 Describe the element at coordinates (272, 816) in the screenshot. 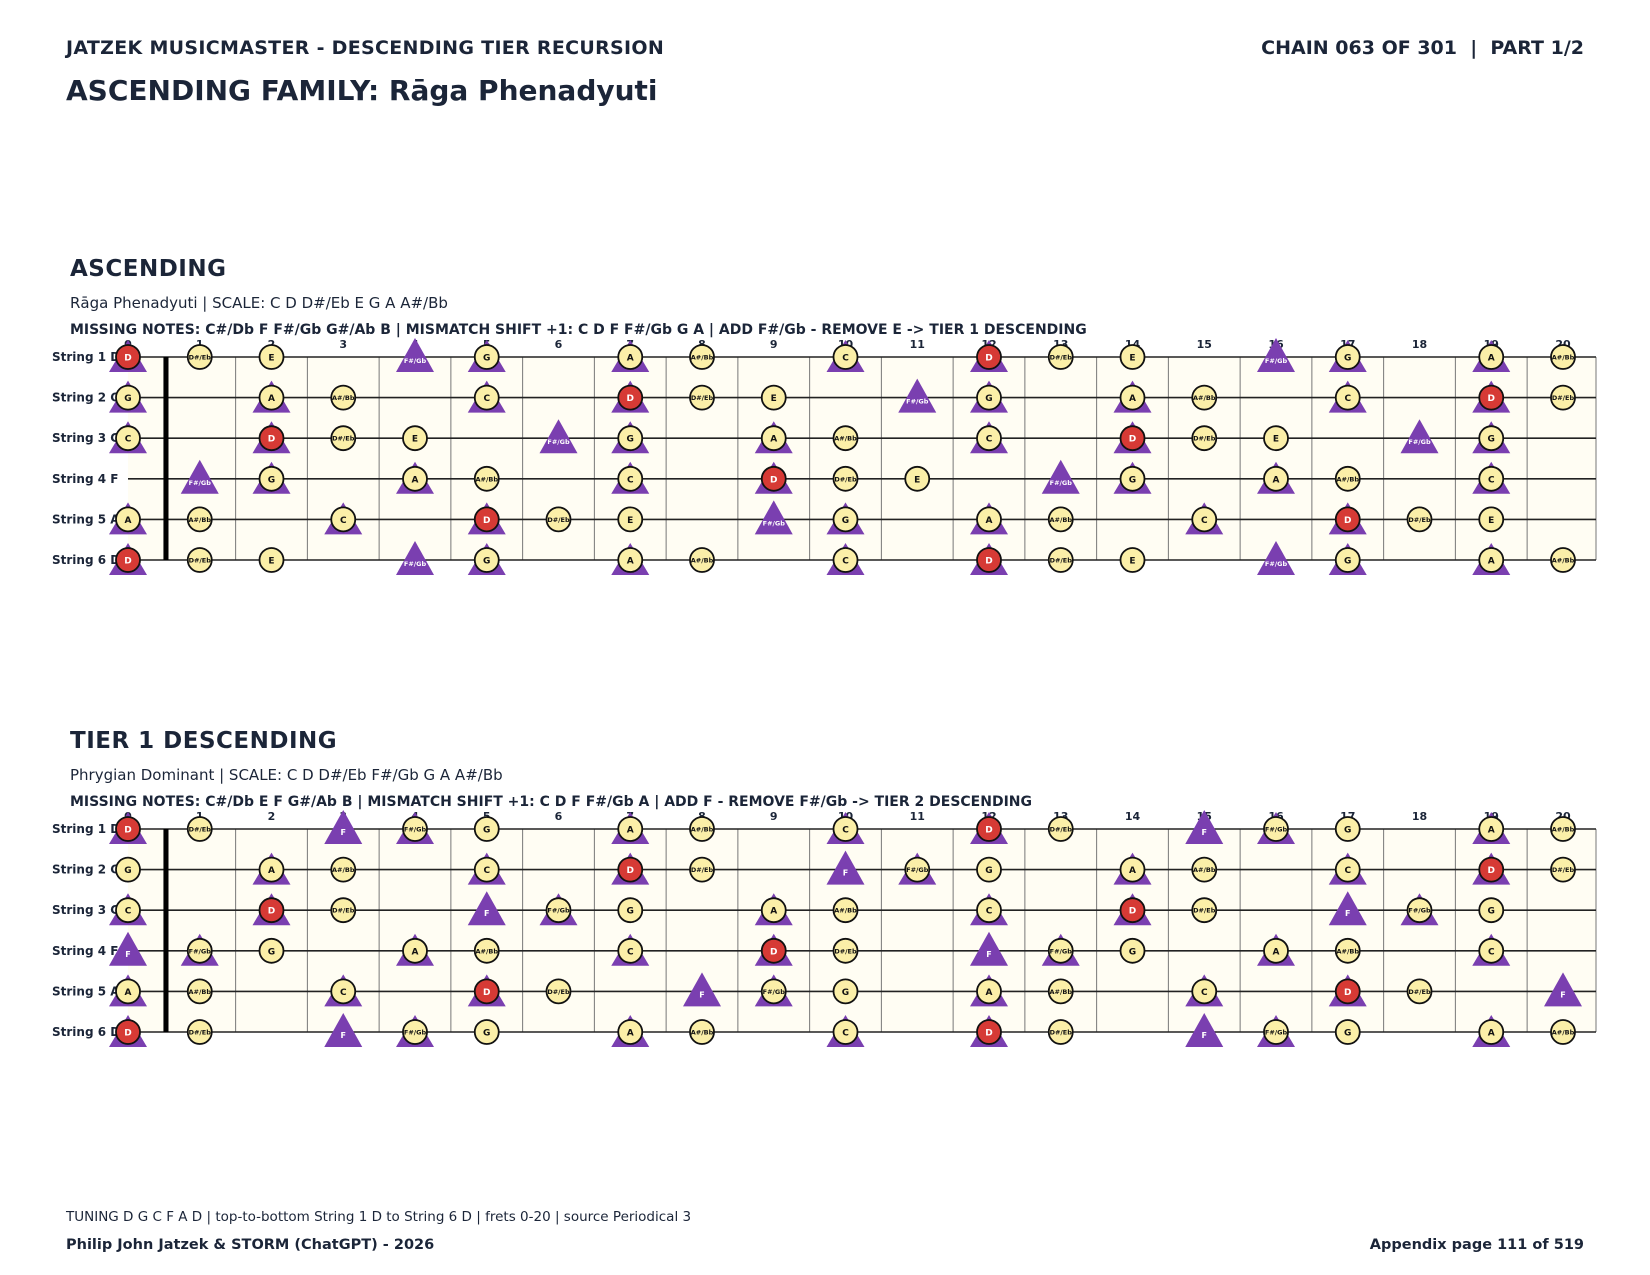

I see `fret-number: 2` at that location.